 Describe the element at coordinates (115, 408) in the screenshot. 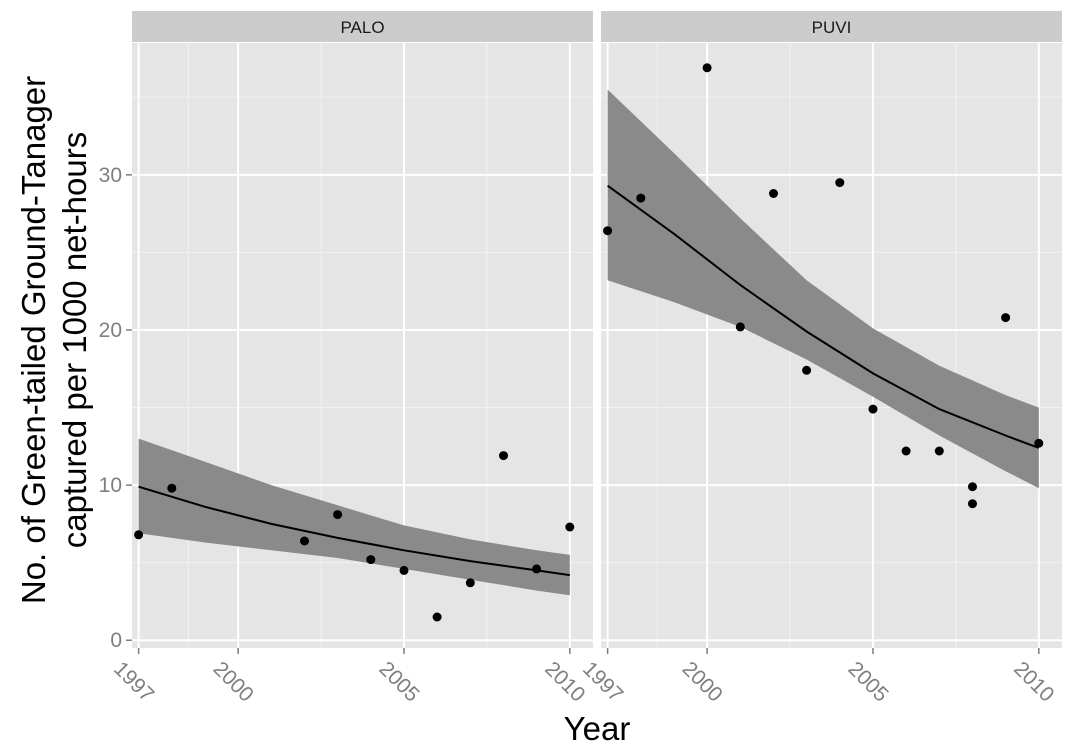

I see `y-axis: 0 10 20 30` at that location.